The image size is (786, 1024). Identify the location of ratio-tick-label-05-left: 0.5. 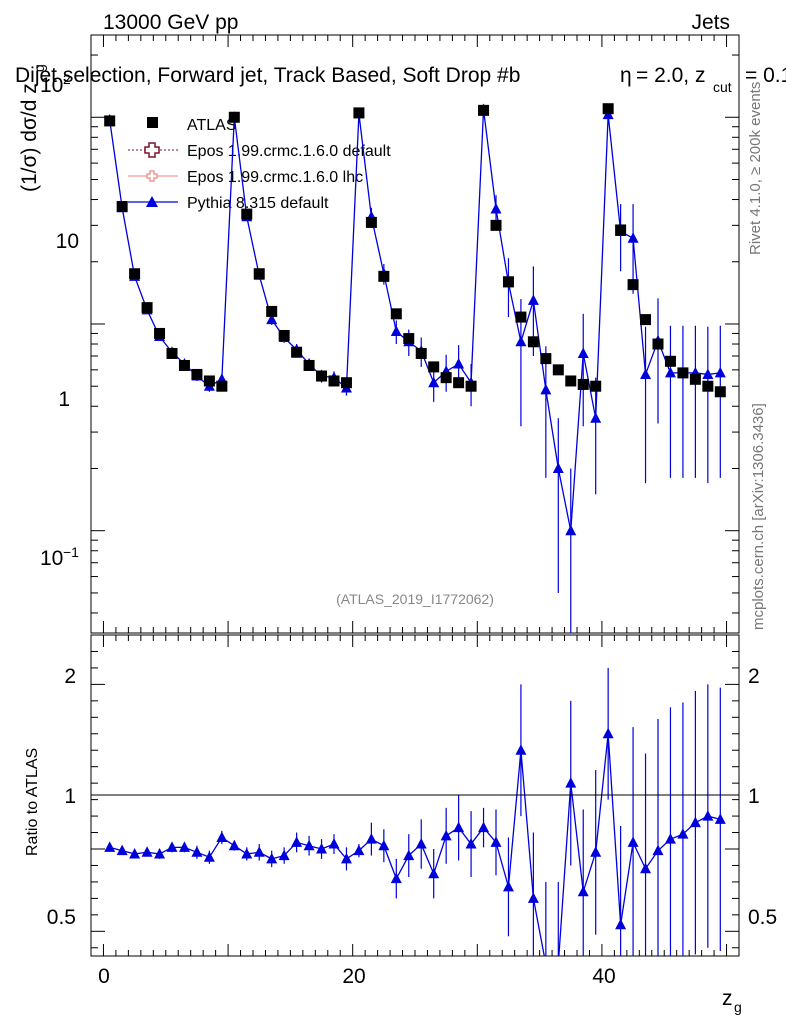
(61, 917).